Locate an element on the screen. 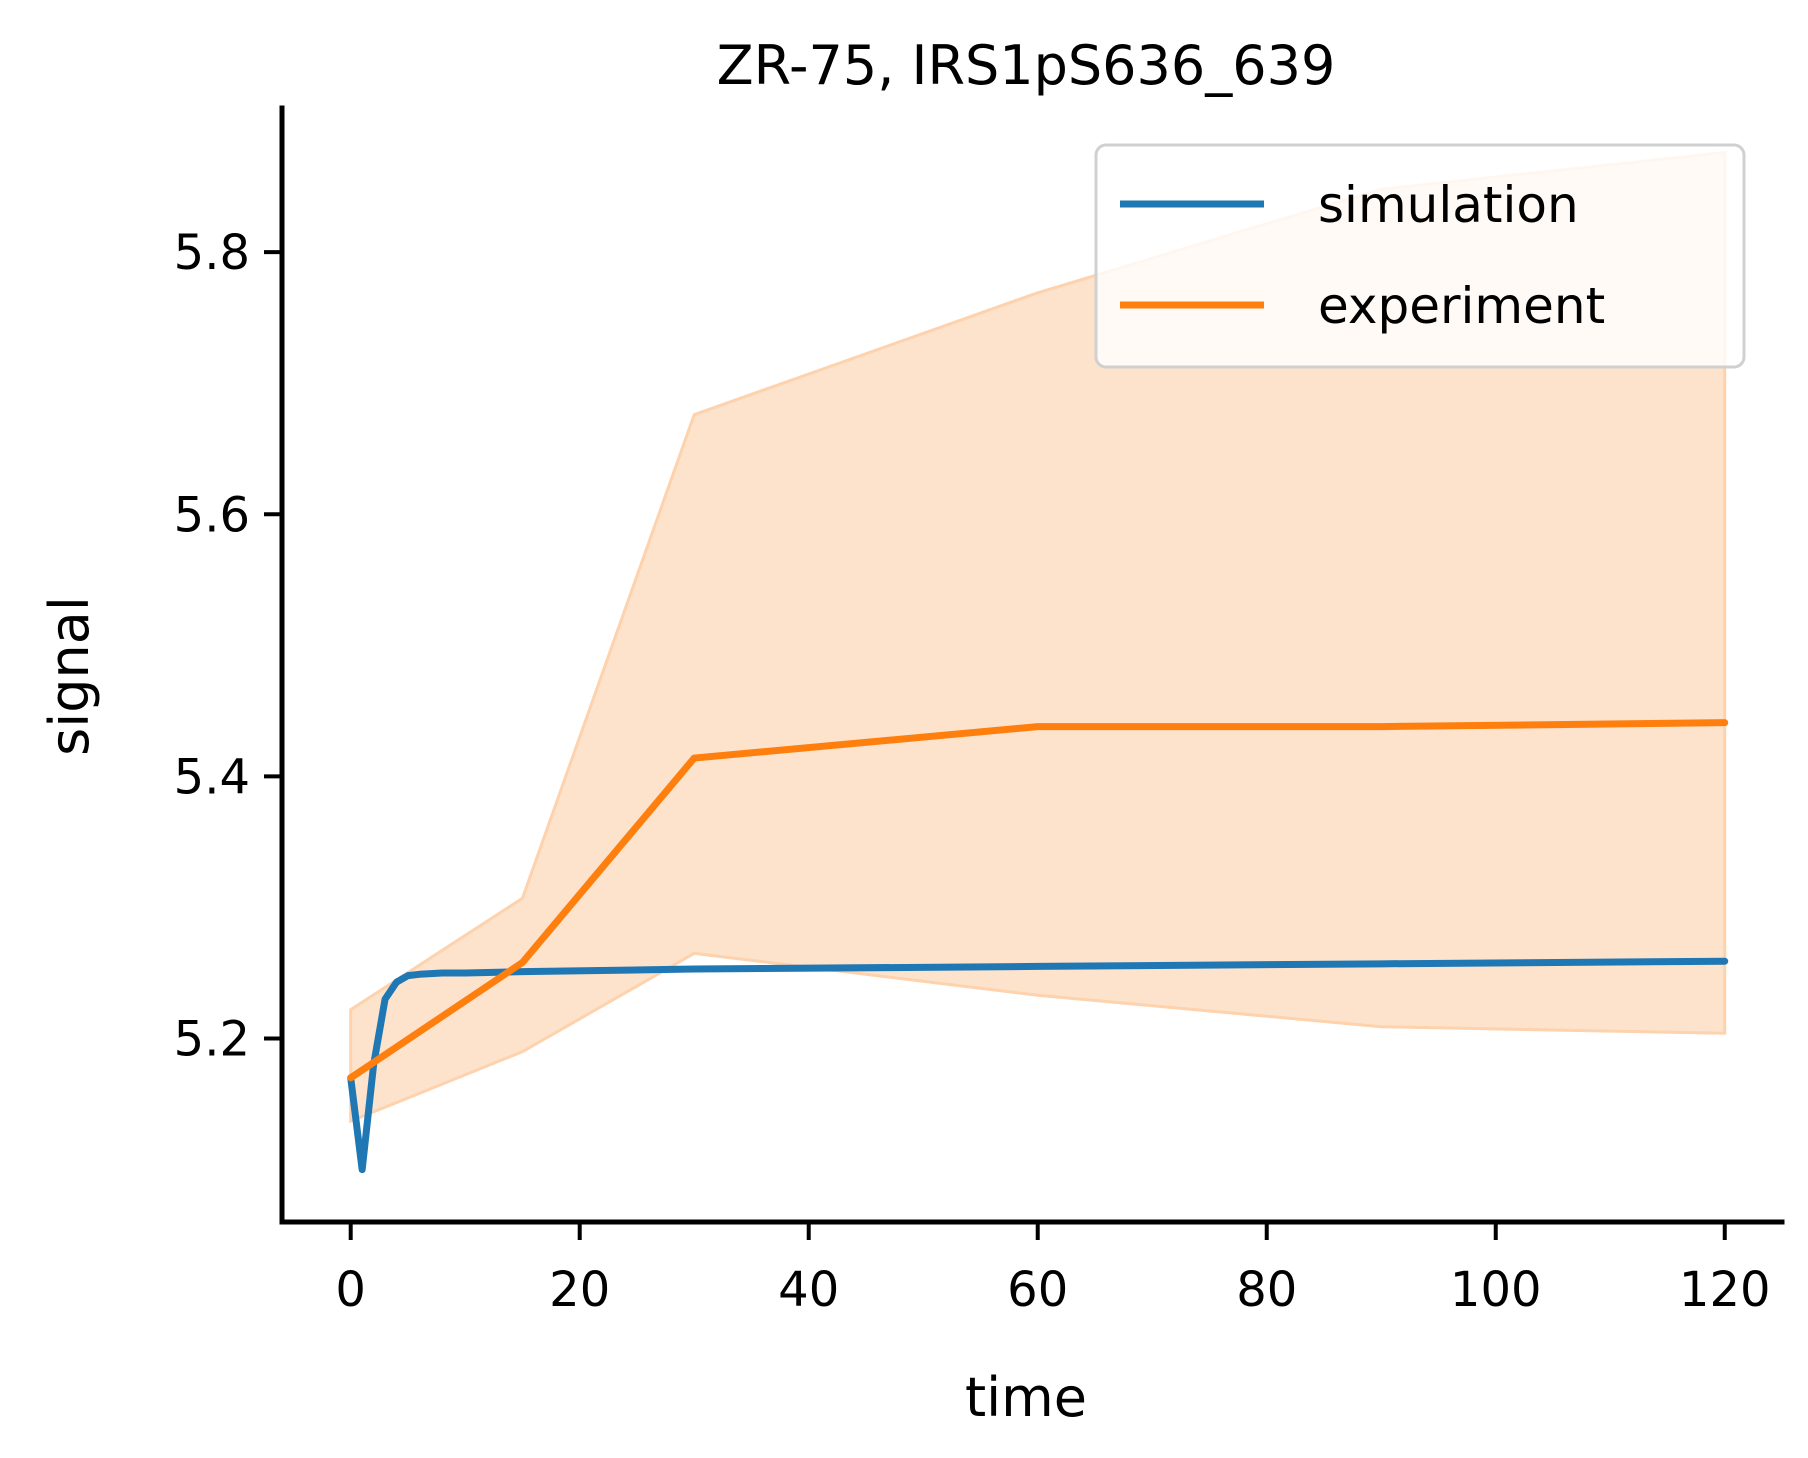  y-tick-label: 5.4 is located at coordinates (212, 777).